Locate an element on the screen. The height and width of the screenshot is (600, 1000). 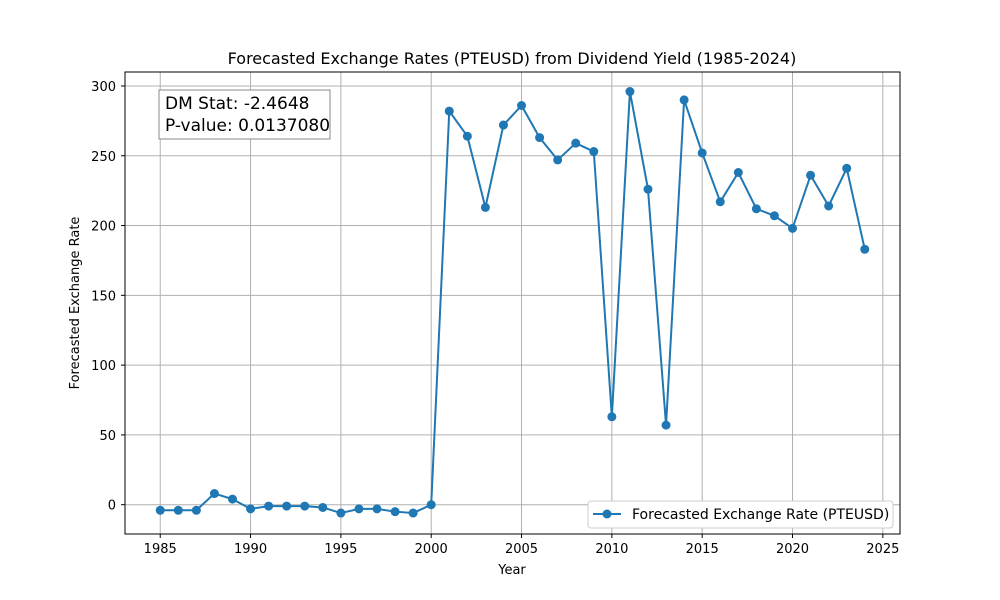
x-tick-label: 2020 is located at coordinates (792, 549).